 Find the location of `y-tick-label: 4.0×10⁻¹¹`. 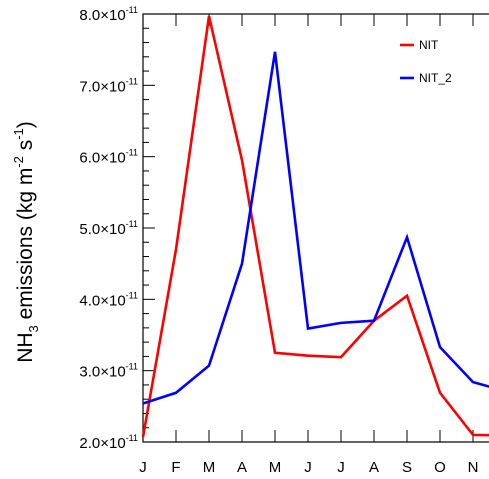

y-tick-label: 4.0×10⁻¹¹ is located at coordinates (108, 299).